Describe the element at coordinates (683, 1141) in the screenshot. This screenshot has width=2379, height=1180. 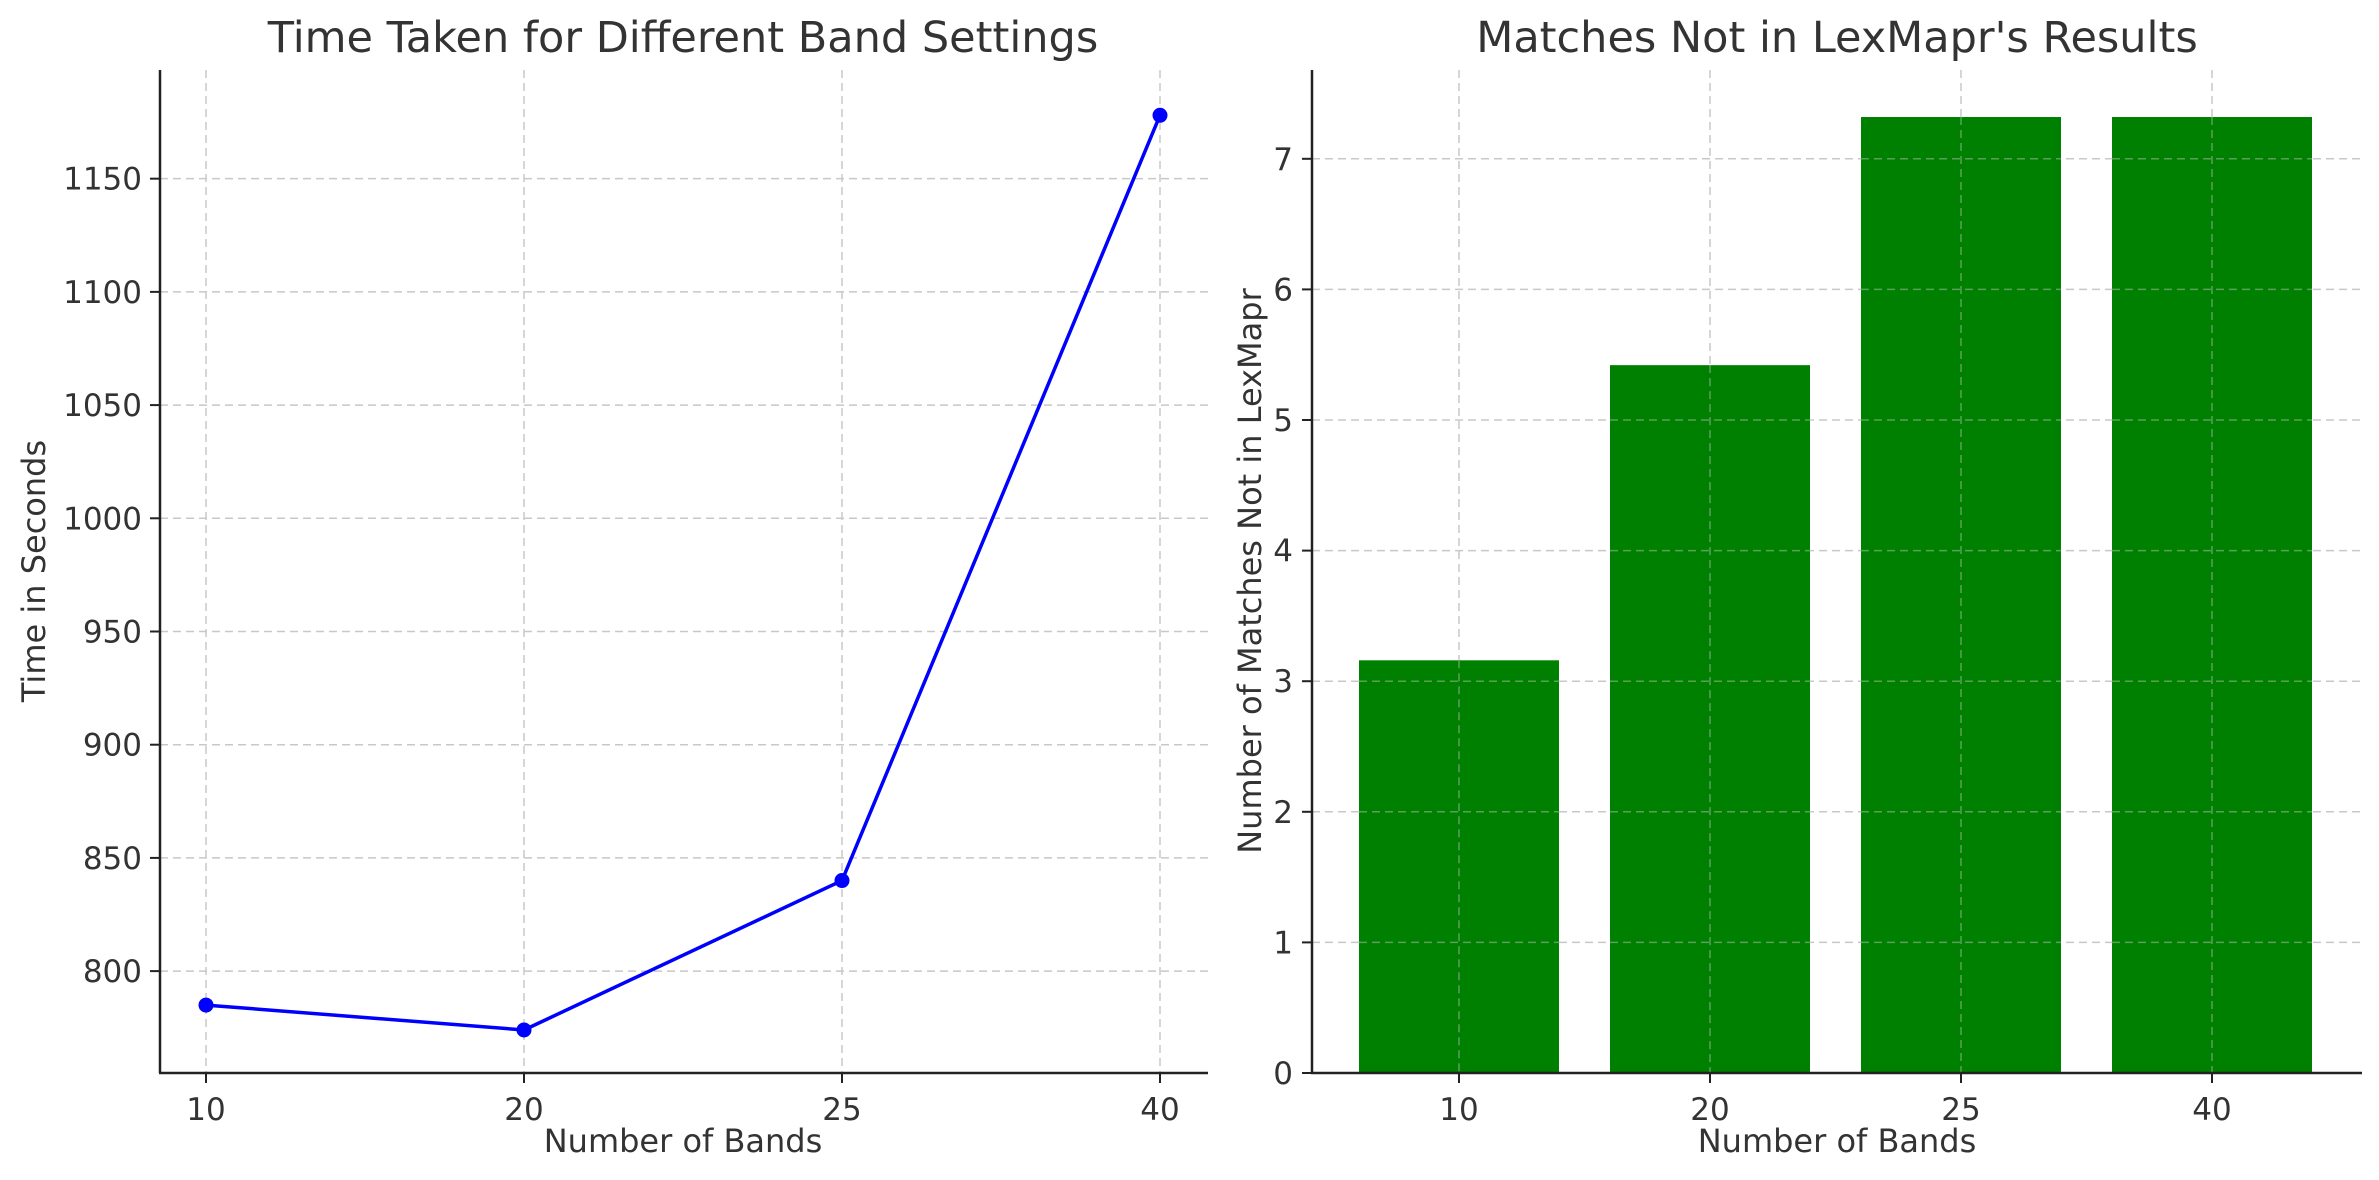
I see `left-x-axis-label: Number of Bands` at that location.